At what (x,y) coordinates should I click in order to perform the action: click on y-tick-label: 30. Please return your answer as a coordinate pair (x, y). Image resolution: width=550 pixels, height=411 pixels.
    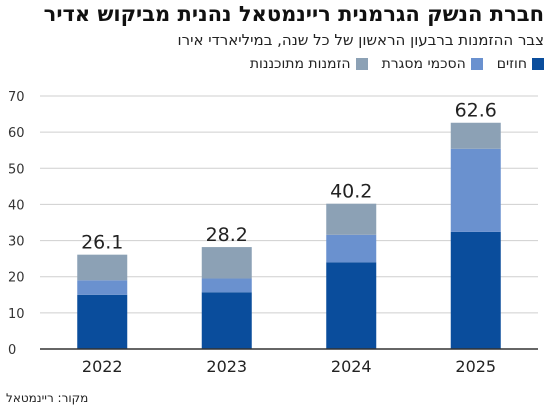
    Looking at the image, I should click on (16, 242).